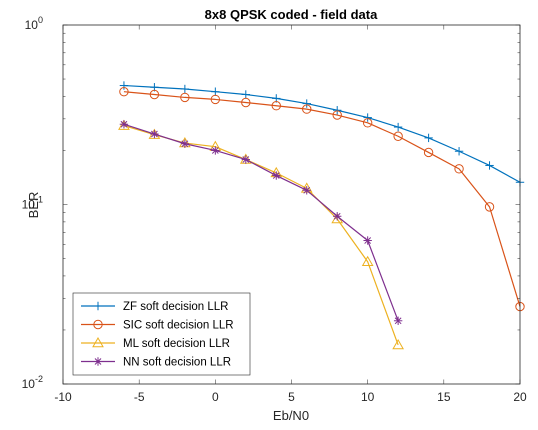  Describe the element at coordinates (176, 344) in the screenshot. I see `legend-label: ML soft decision LLR` at that location.